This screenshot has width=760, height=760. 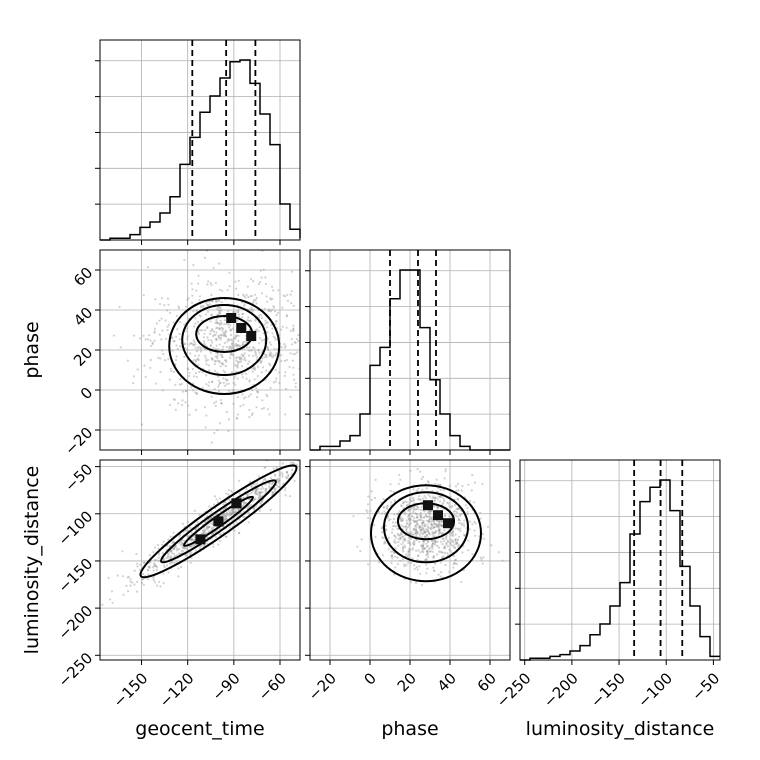 I want to click on x-tick-label: 40, so click(x=447, y=682).